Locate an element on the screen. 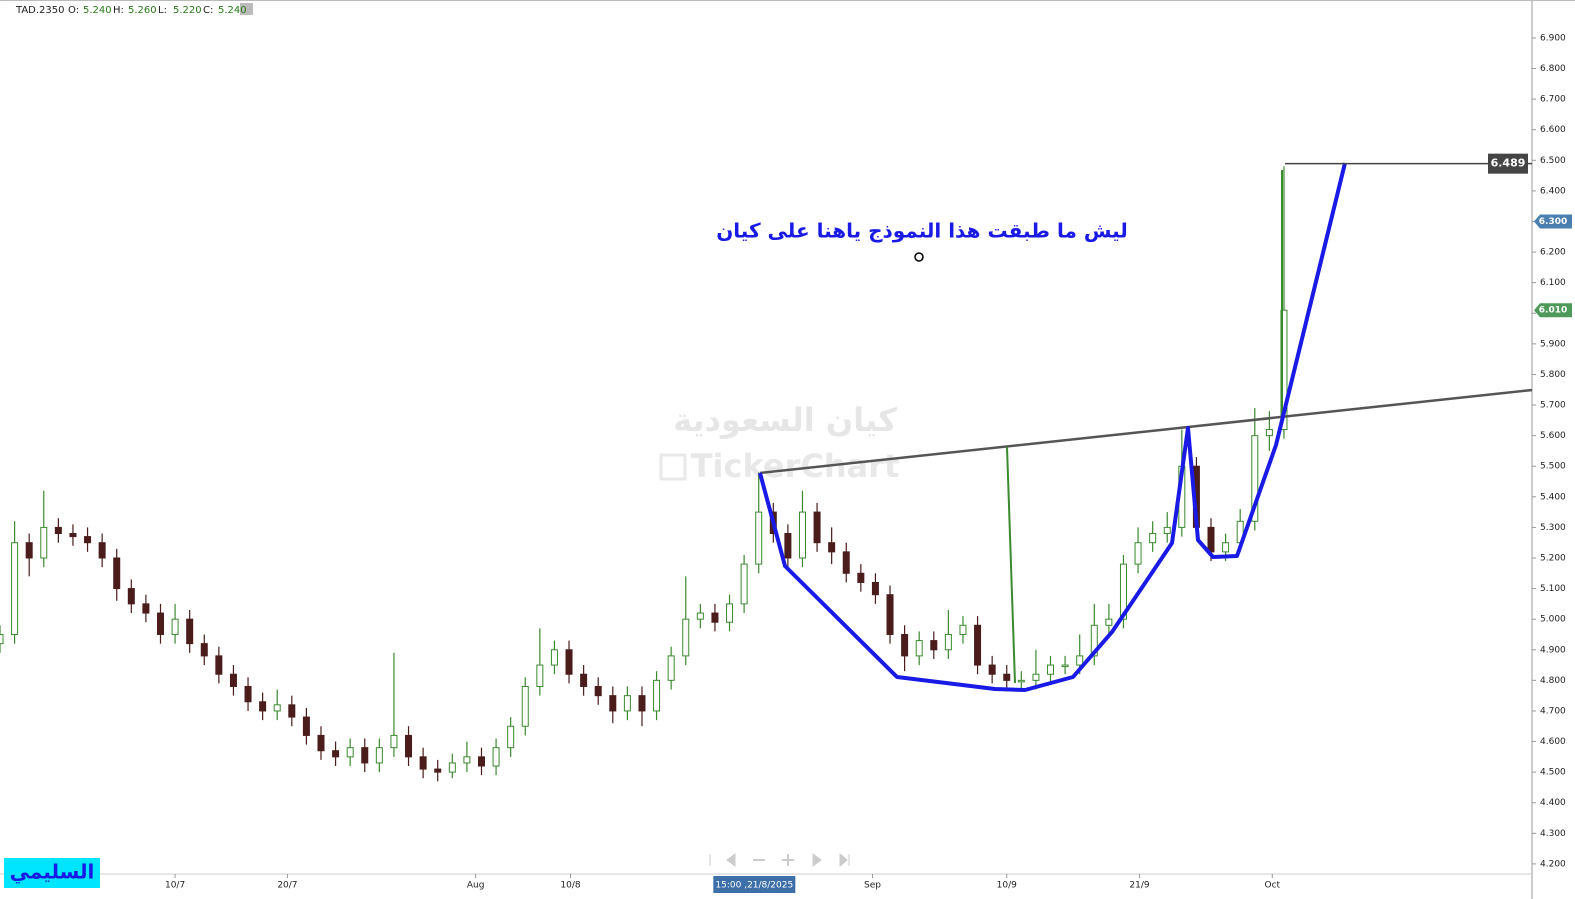 This screenshot has height=899, width=1575. y-tick-label: 4.900 is located at coordinates (1553, 650).